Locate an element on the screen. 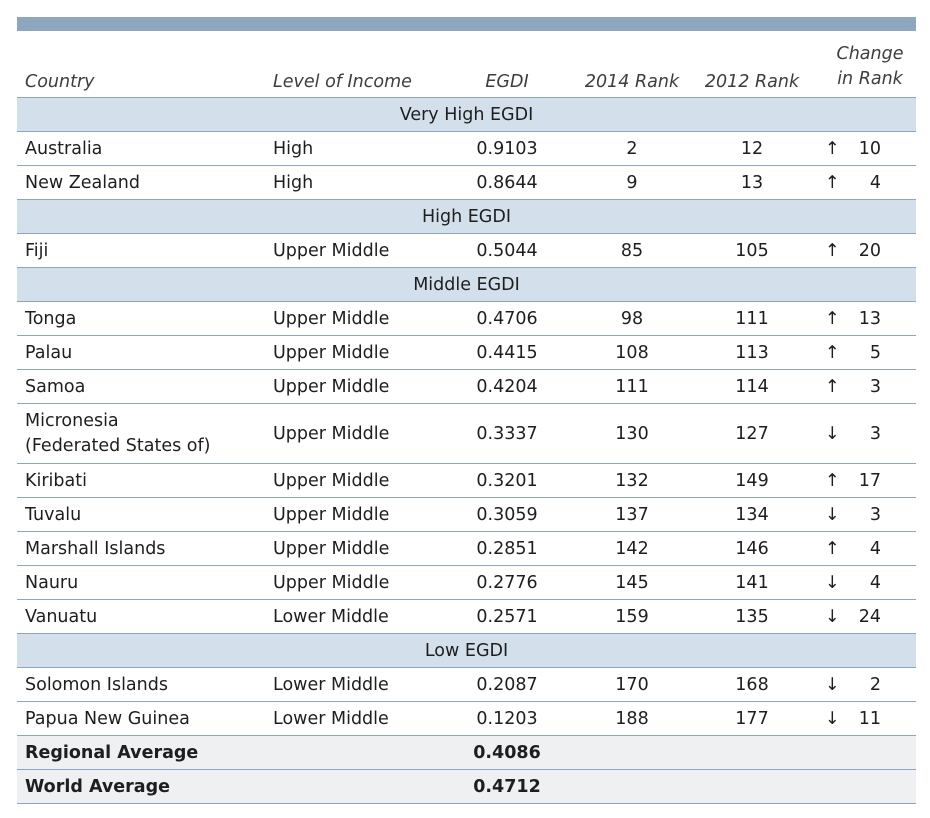  header-country: Country is located at coordinates (60, 82).